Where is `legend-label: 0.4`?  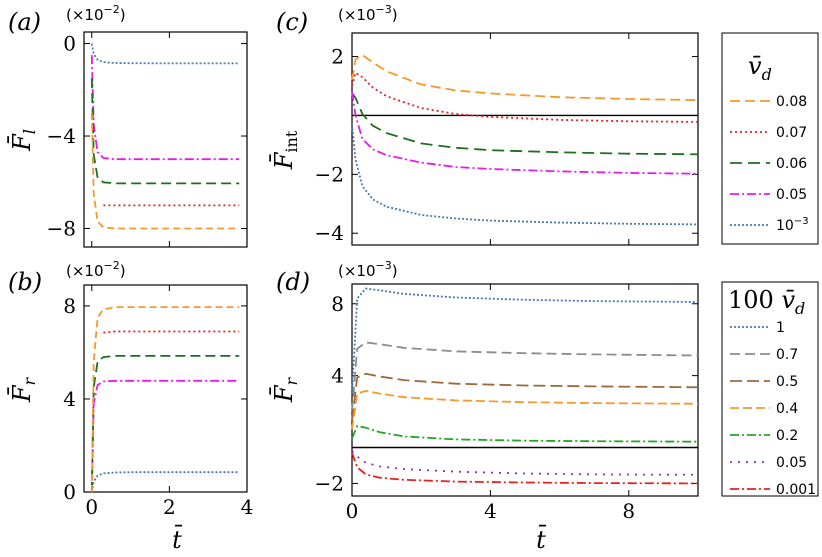 legend-label: 0.4 is located at coordinates (787, 409).